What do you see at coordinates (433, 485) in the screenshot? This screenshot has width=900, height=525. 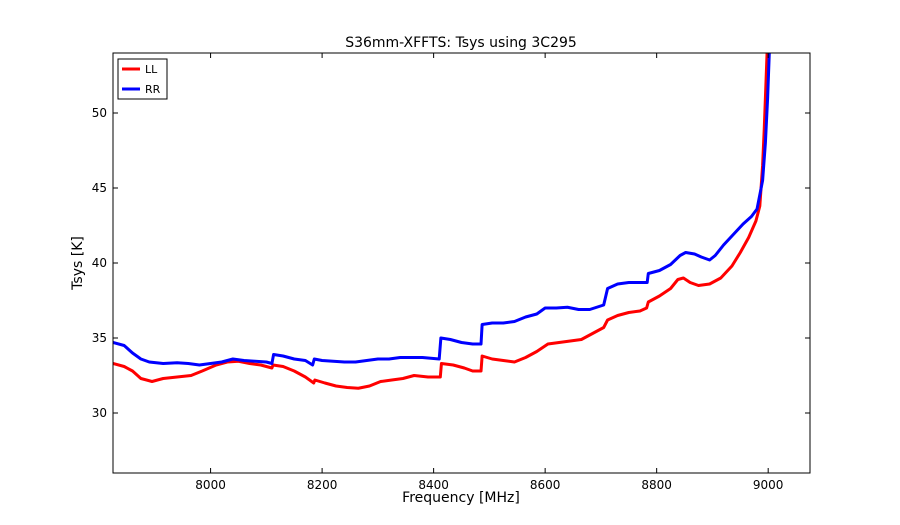 I see `x-tick-label: 8400` at bounding box center [433, 485].